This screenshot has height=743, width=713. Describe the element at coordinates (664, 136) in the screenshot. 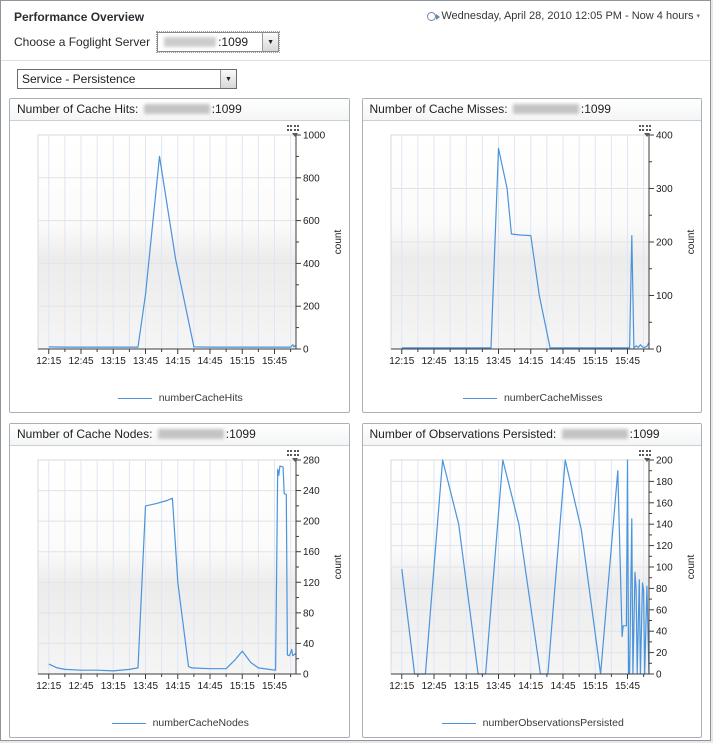

I see `svg-text: 400` at that location.